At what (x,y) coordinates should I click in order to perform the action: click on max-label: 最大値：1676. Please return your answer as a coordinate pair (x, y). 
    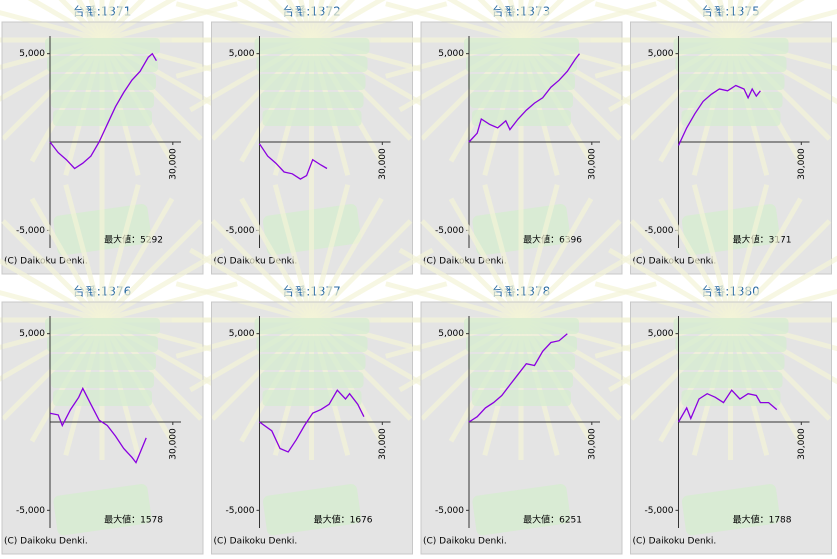
    Looking at the image, I should click on (343, 520).